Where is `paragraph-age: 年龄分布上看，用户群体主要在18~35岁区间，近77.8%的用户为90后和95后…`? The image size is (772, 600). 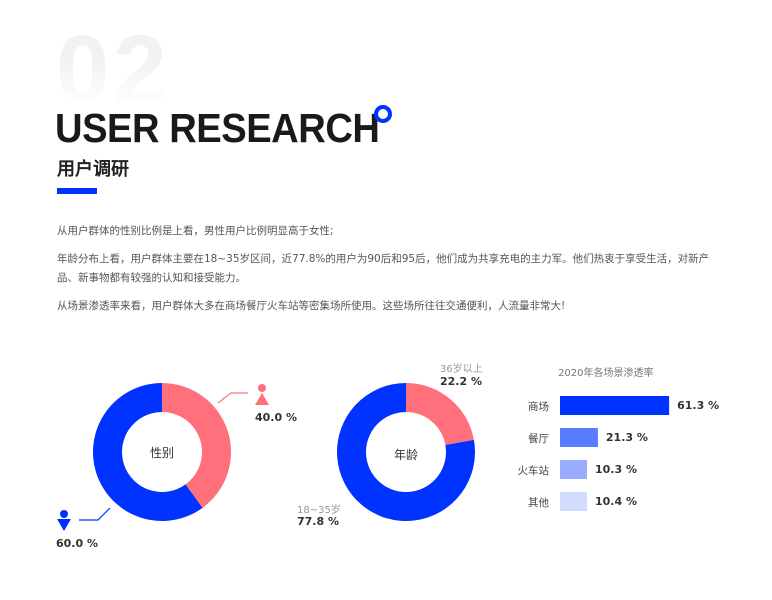
paragraph-age: 年龄分布上看，用户群体主要在18~35岁区间，近77.8%的用户为90后和95后… is located at coordinates (383, 268).